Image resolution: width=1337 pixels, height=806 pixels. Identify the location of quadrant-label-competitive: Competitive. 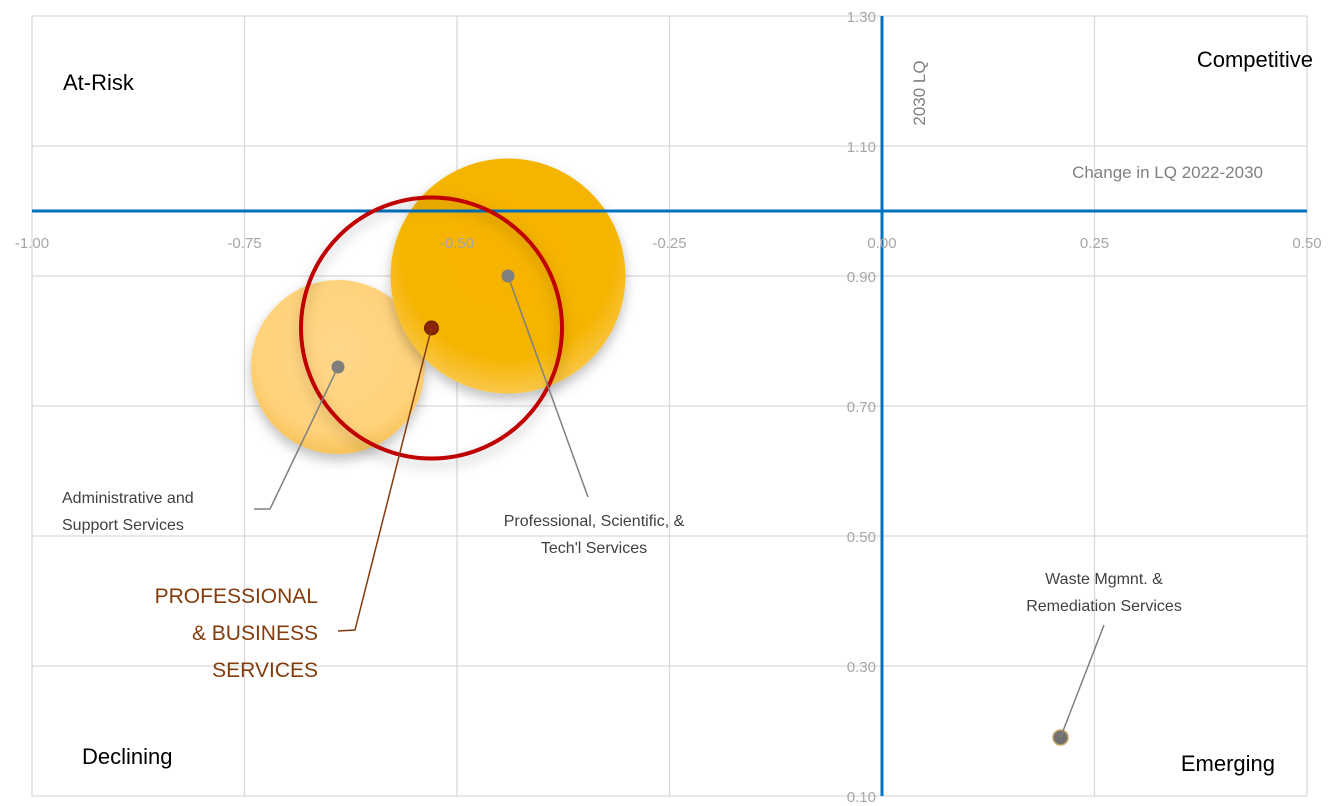
(1255, 59).